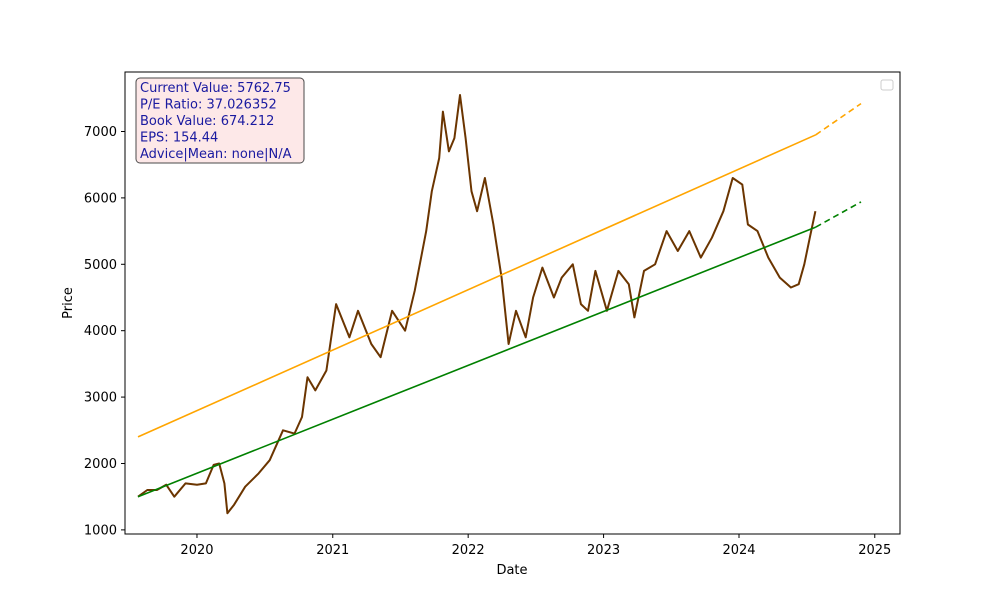 This screenshot has width=1000, height=600. What do you see at coordinates (535, 546) in the screenshot?
I see `x-axis: 2020 2021 2022 2023 2024 2025` at bounding box center [535, 546].